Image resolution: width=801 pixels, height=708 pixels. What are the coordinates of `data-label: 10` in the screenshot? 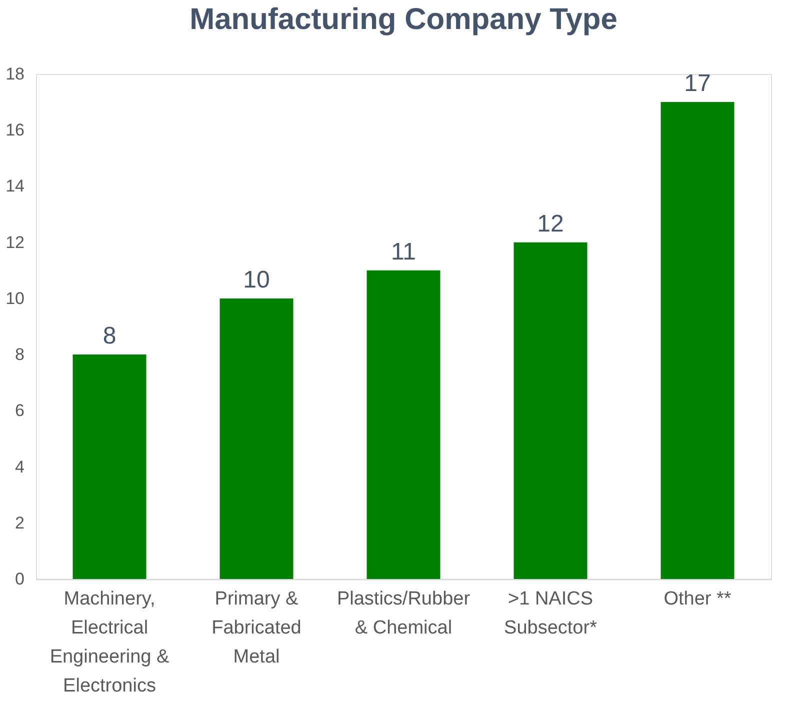 It's located at (256, 280).